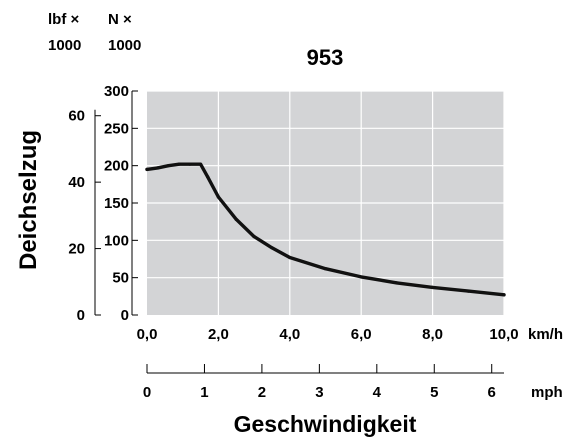  I want to click on y-secondary-unit-line2: 1000, so click(64, 45).